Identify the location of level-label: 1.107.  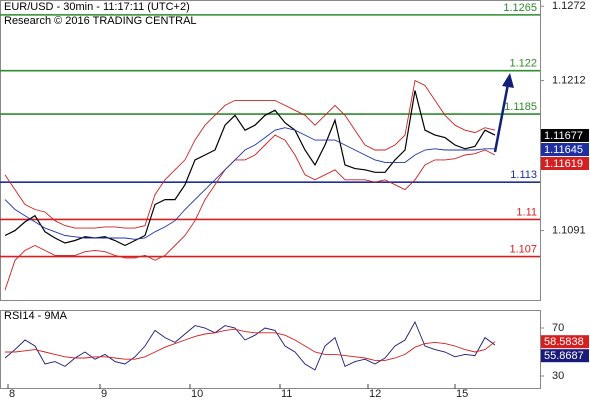
(523, 250).